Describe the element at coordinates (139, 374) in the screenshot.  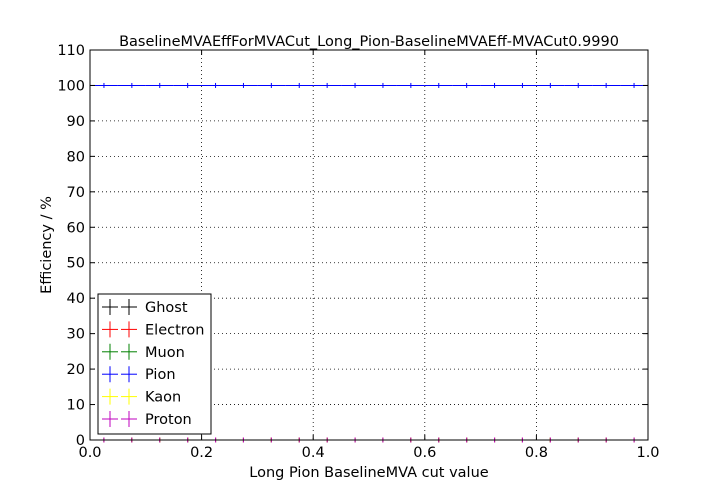
I see `legend-entry-pion: Pion` at that location.